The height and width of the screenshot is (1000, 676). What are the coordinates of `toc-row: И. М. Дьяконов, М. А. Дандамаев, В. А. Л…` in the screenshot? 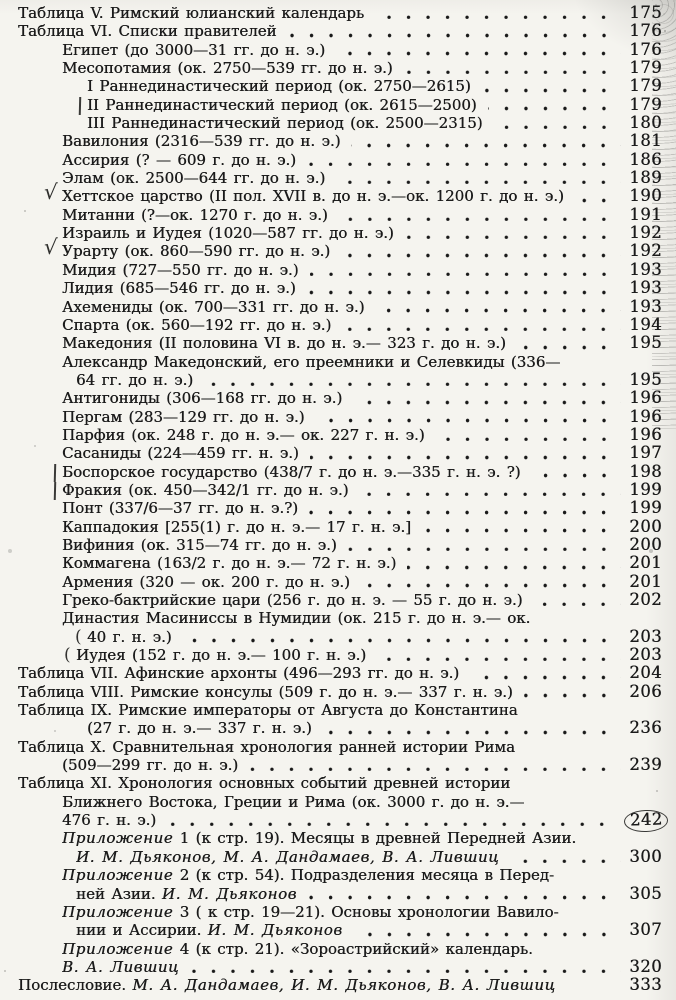 It's located at (338, 856).